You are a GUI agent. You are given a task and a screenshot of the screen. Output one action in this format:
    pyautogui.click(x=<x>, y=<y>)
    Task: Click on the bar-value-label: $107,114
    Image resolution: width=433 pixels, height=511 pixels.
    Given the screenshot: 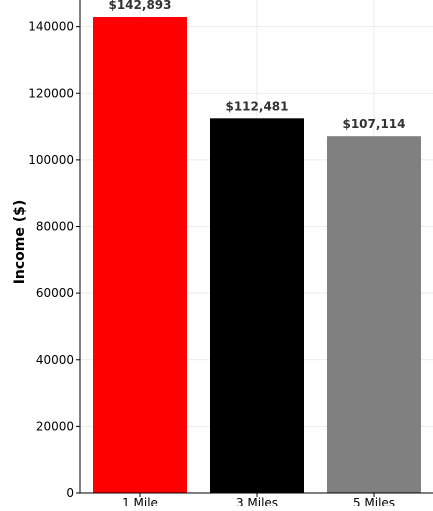 What is the action you would take?
    pyautogui.click(x=373, y=124)
    